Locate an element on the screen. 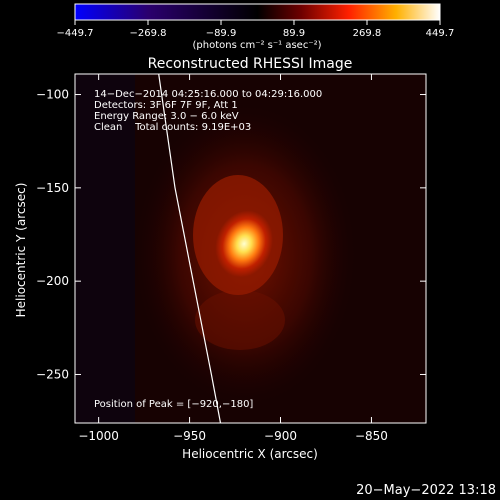 Image resolution: width=500 pixels, height=500 pixels. secondary-glow is located at coordinates (240, 320).